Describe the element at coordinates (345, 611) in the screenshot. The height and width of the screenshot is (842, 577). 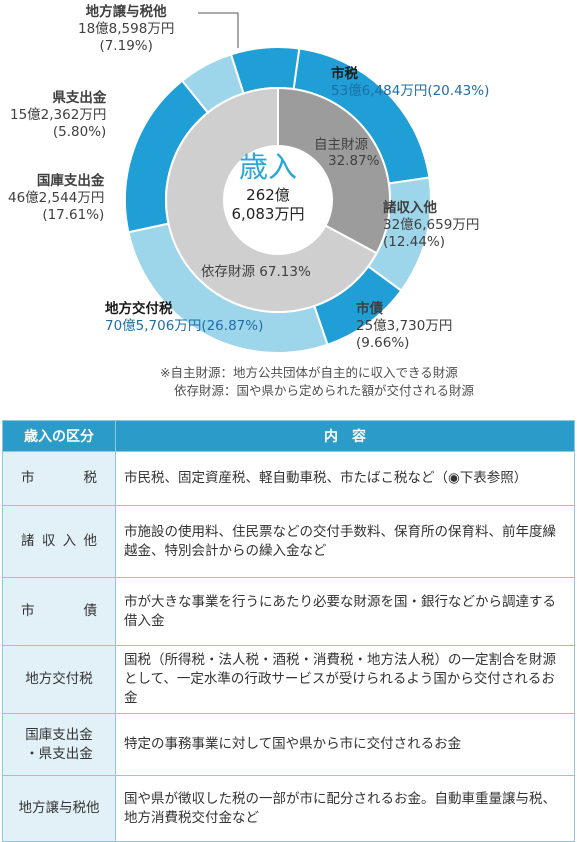
I see `row-description: 市が大きな事業を行うにあたり必要な財源を国・銀行などから調達する借入金` at that location.